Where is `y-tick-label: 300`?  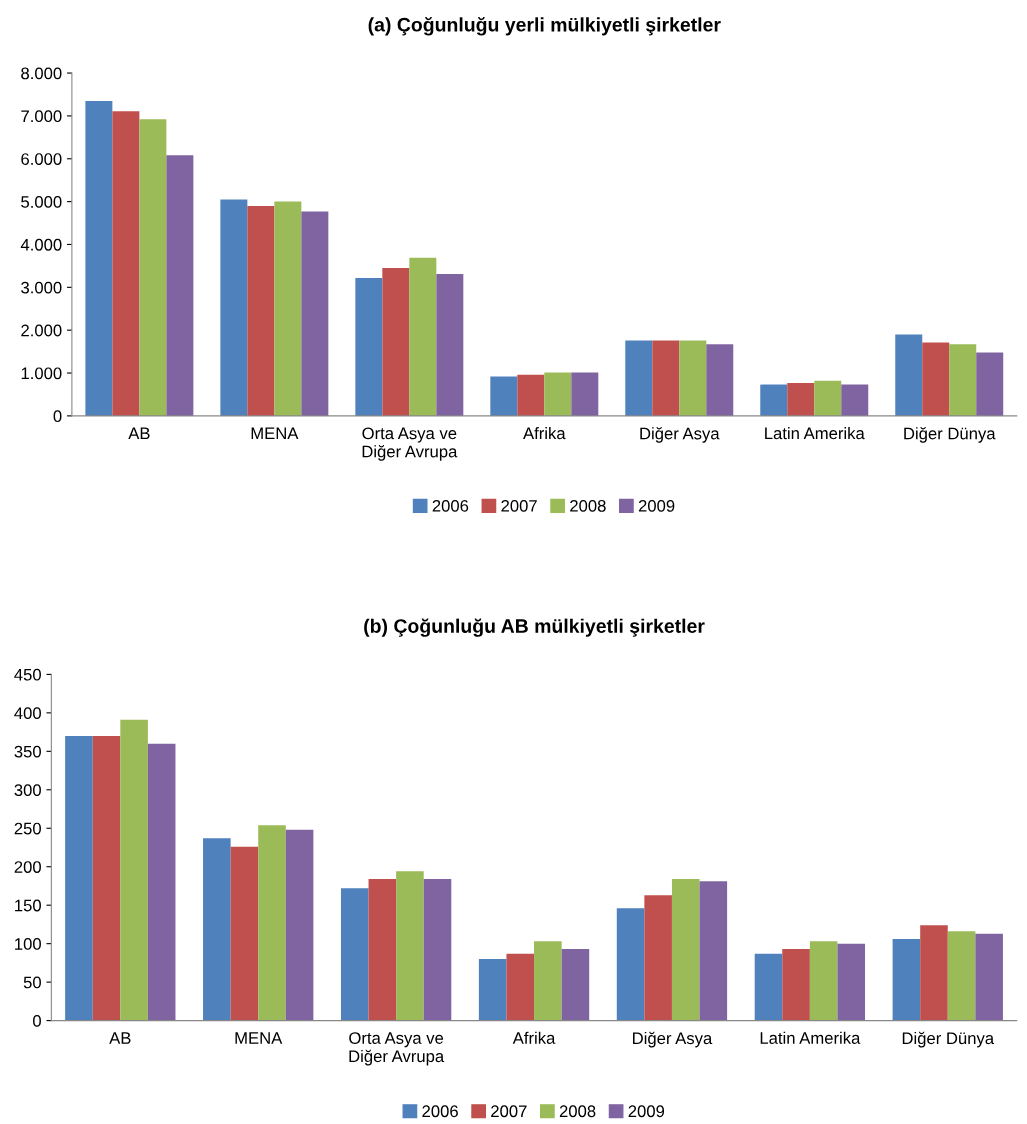 y-tick-label: 300 is located at coordinates (27, 790).